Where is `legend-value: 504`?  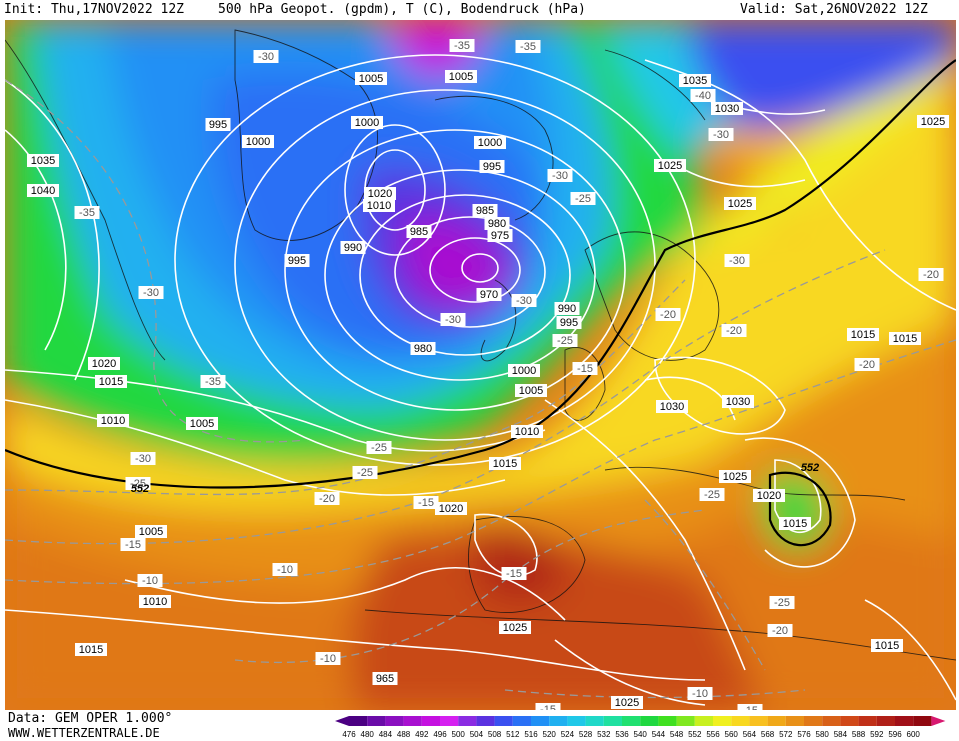
legend-value: 504 is located at coordinates (477, 734).